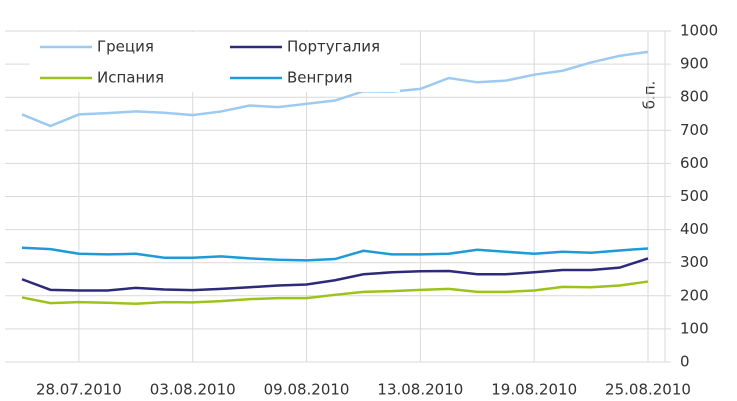  Describe the element at coordinates (694, 130) in the screenshot. I see `y-tick-label: 700` at that location.